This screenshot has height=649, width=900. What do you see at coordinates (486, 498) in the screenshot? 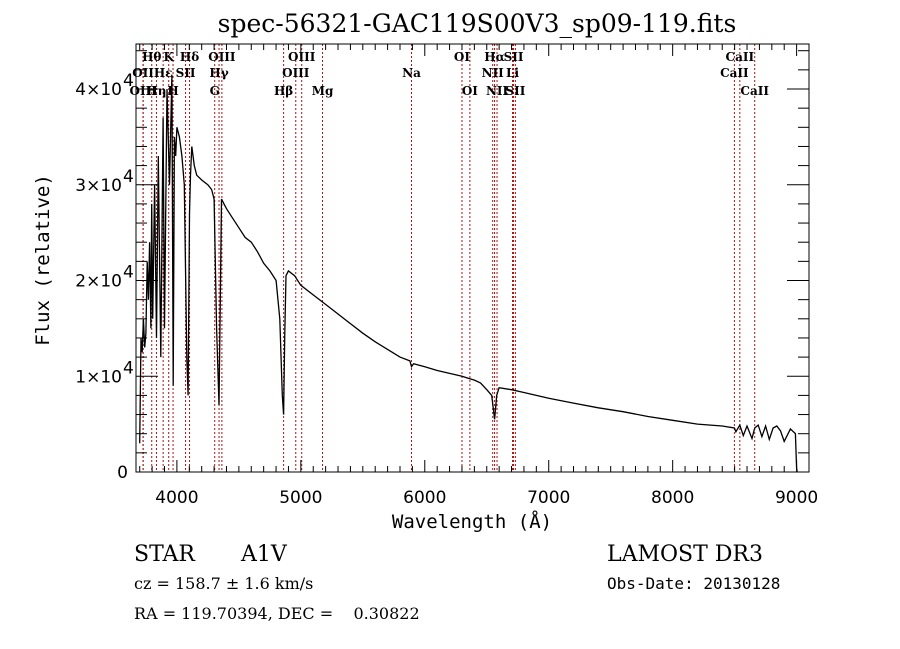
I see `x-tick-labels: 4000 5000 6000 7000 8000 9000` at bounding box center [486, 498].